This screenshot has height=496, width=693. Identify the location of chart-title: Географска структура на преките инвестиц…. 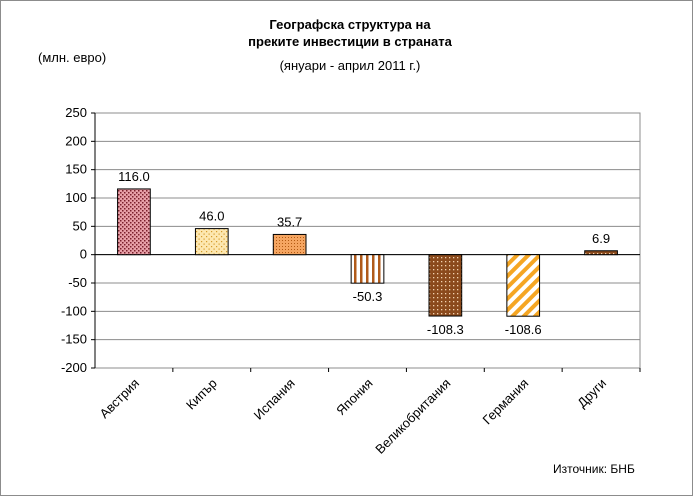
(350, 33).